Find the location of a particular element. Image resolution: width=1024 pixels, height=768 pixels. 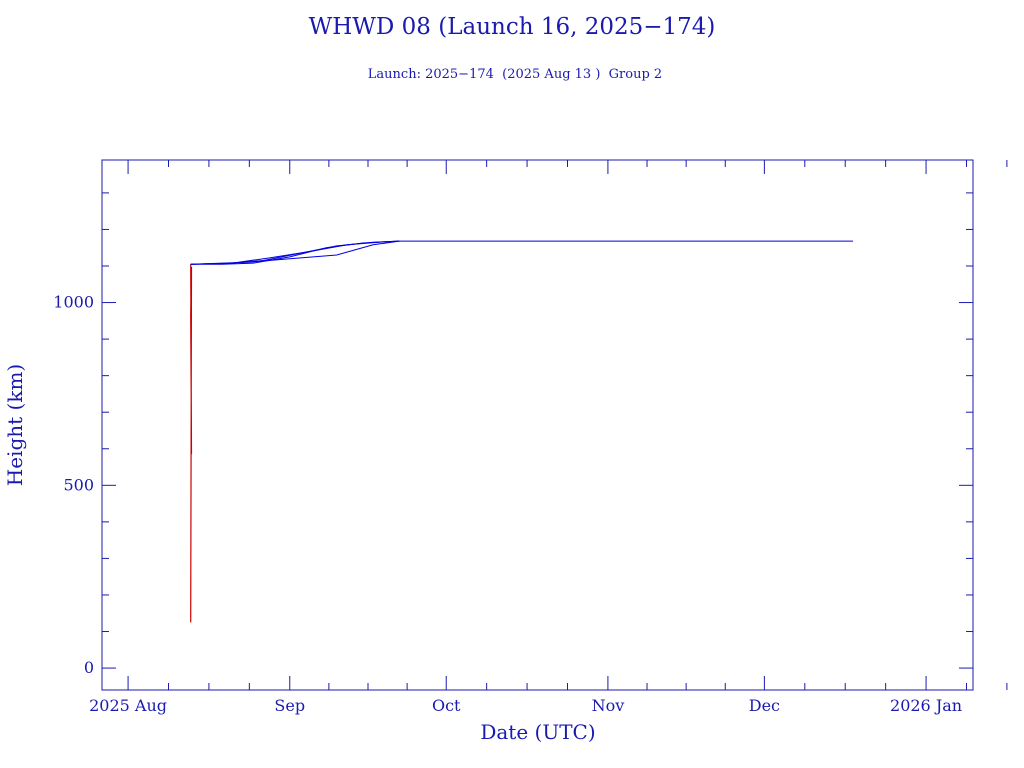

y-tick-label: 500 is located at coordinates (78, 484).